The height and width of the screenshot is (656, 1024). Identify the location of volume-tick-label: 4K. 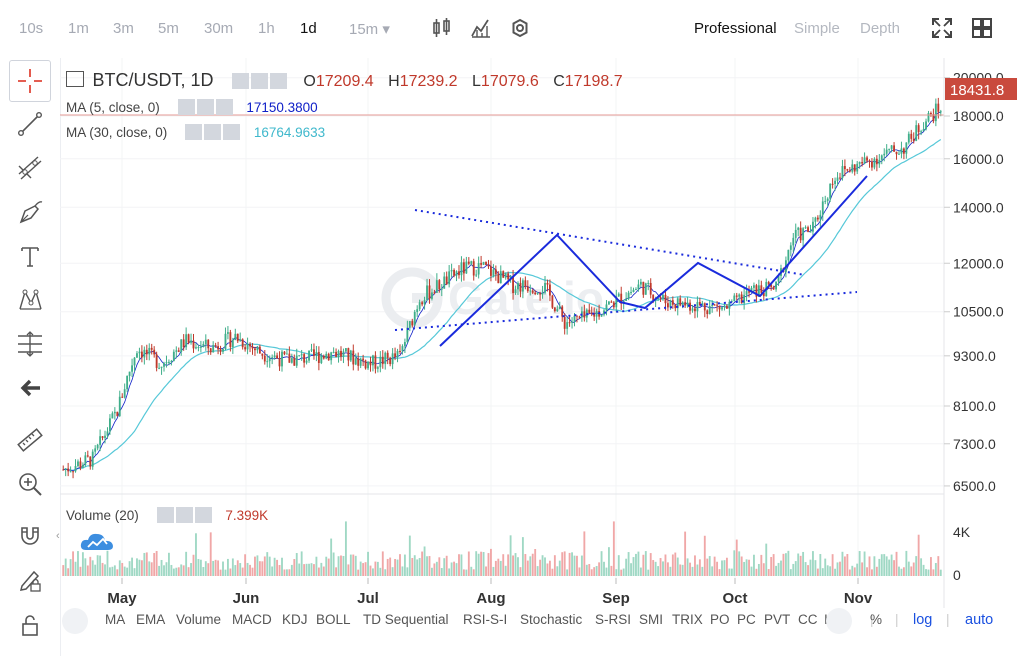
(962, 532).